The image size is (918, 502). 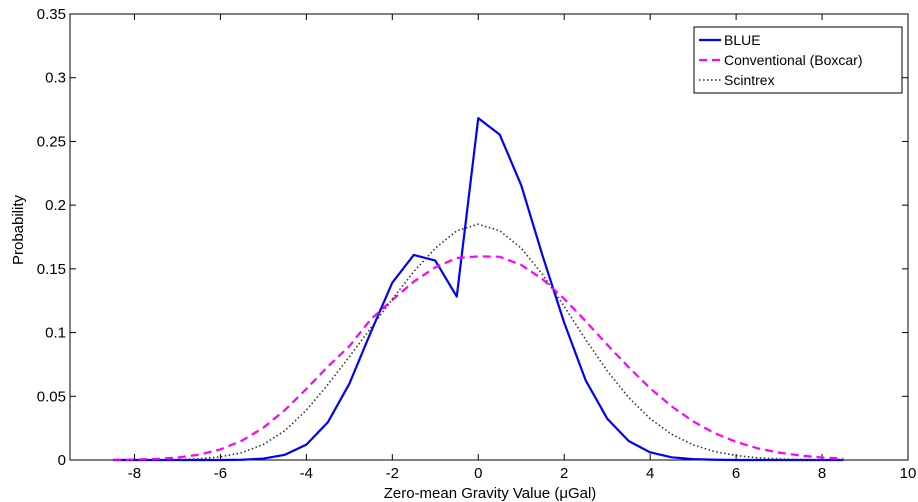 What do you see at coordinates (18, 229) in the screenshot?
I see `y-axis-label: Probability` at bounding box center [18, 229].